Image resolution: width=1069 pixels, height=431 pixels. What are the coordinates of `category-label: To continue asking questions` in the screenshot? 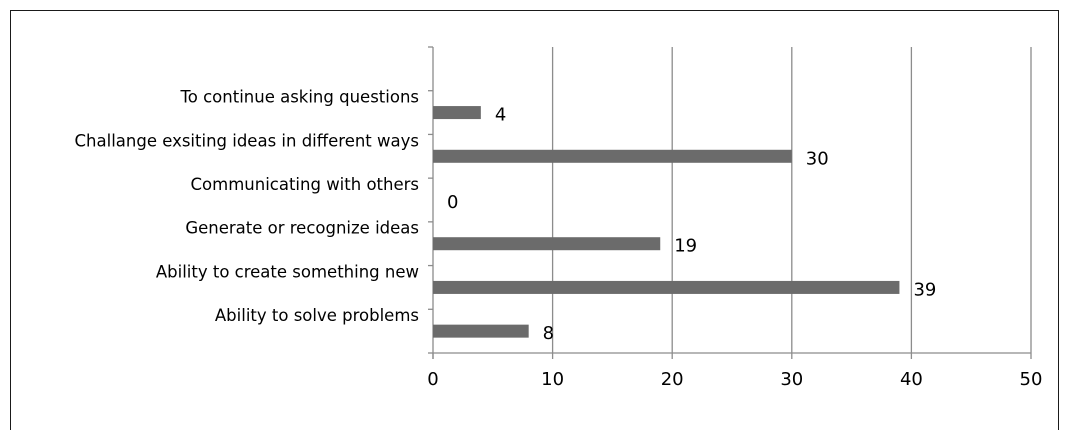 It's located at (299, 97).